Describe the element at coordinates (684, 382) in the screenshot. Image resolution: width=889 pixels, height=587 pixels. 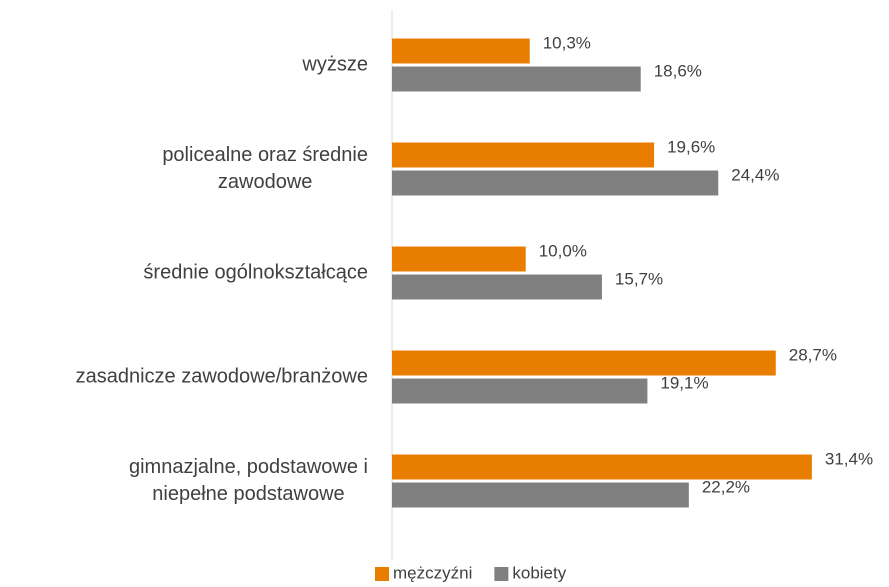
I see `value-label: 19,1%` at that location.